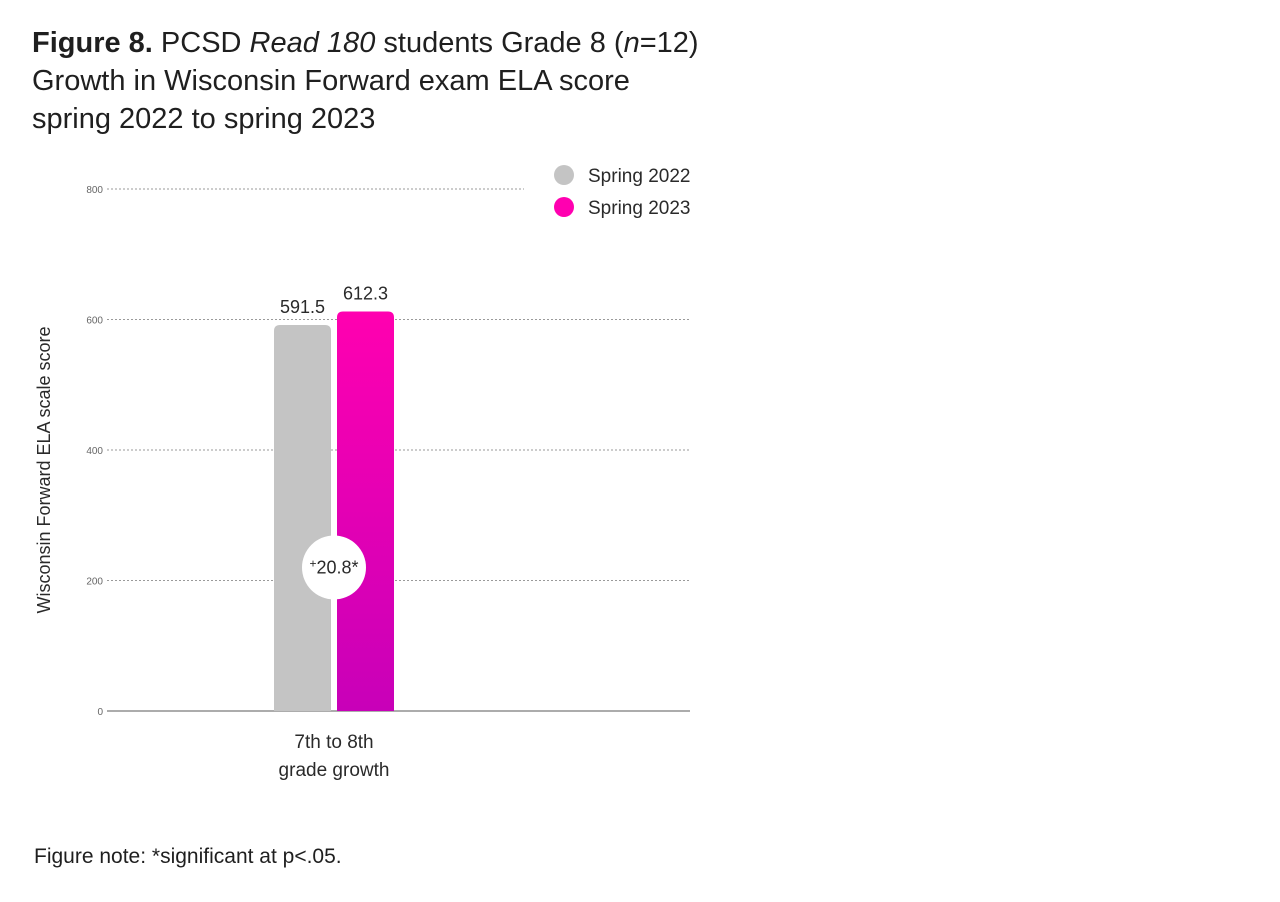  I want to click on growth-annotation-text: +20.8*, so click(333, 566).